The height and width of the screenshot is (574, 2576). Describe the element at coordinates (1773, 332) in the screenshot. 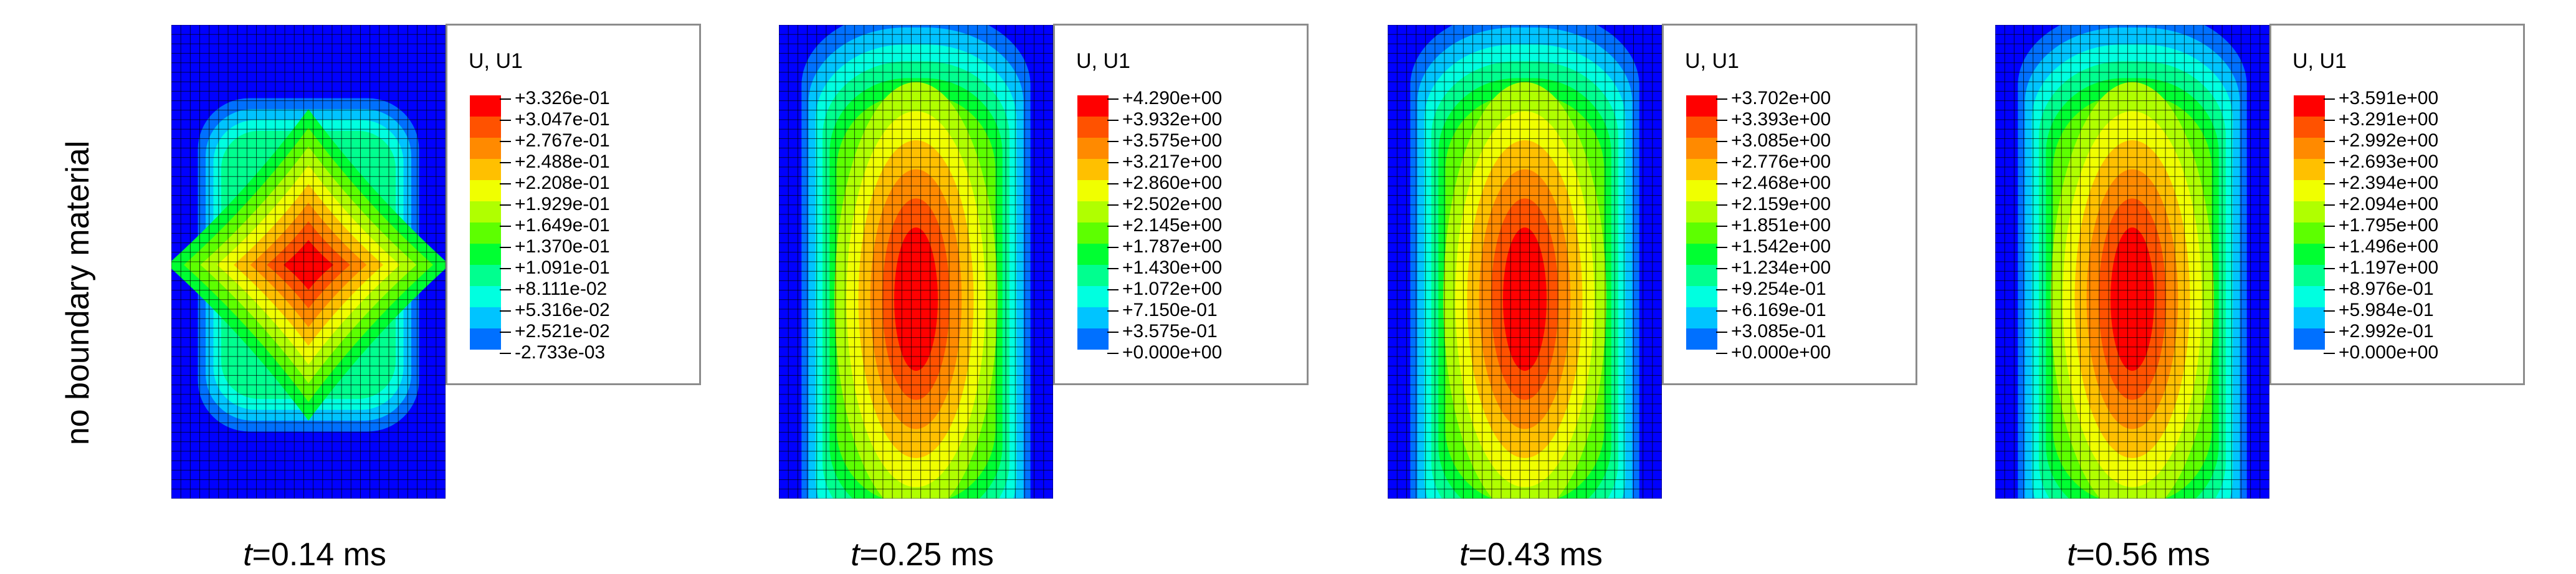

I see `legend-value: +3.085e-01` at that location.